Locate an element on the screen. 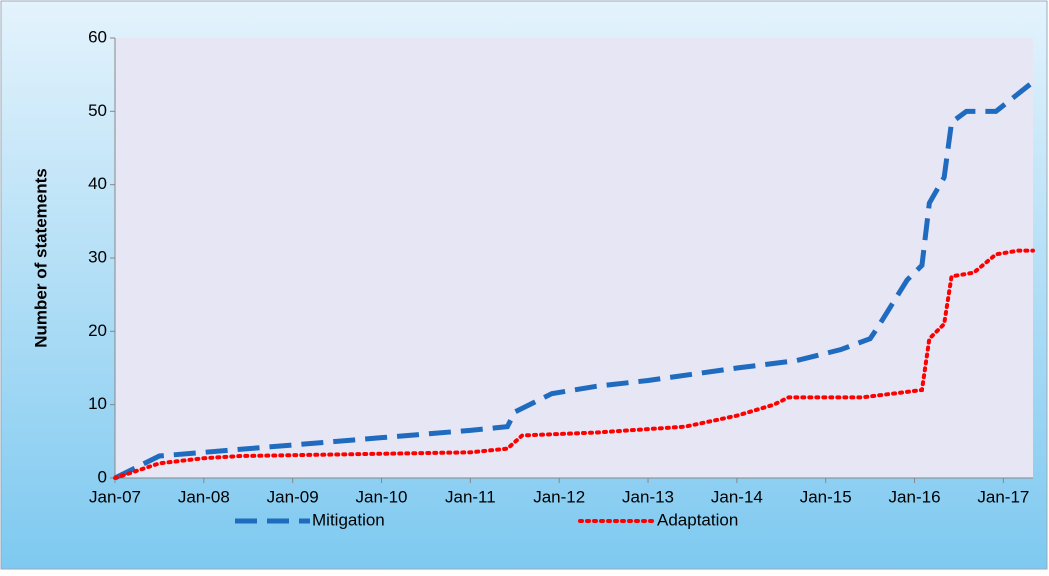 Image resolution: width=1049 pixels, height=576 pixels. y-tick-label: 40 is located at coordinates (97, 183).